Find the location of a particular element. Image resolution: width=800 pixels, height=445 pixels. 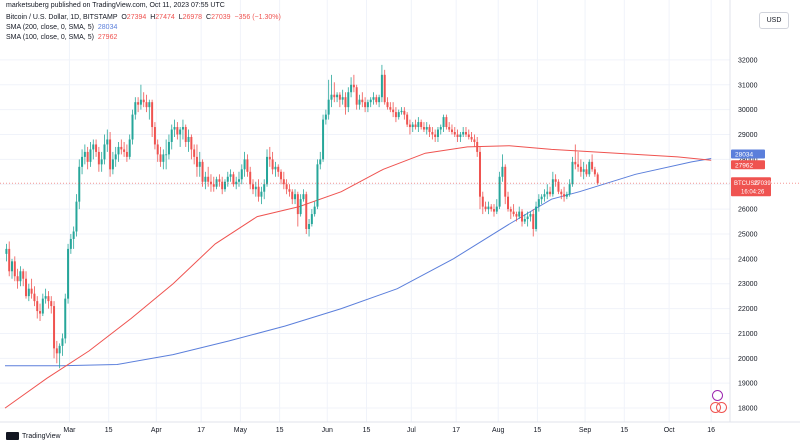

price-tick-label: 32000 is located at coordinates (748, 60).